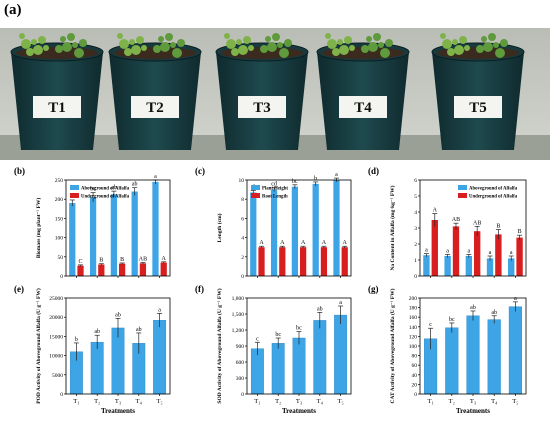  I want to click on panel-label-a: (a), so click(13, 10).